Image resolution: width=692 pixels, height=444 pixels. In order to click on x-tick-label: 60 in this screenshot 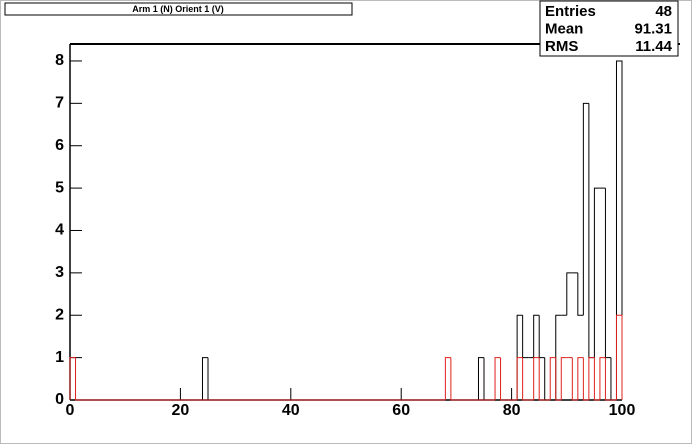, I will do `click(401, 410)`.